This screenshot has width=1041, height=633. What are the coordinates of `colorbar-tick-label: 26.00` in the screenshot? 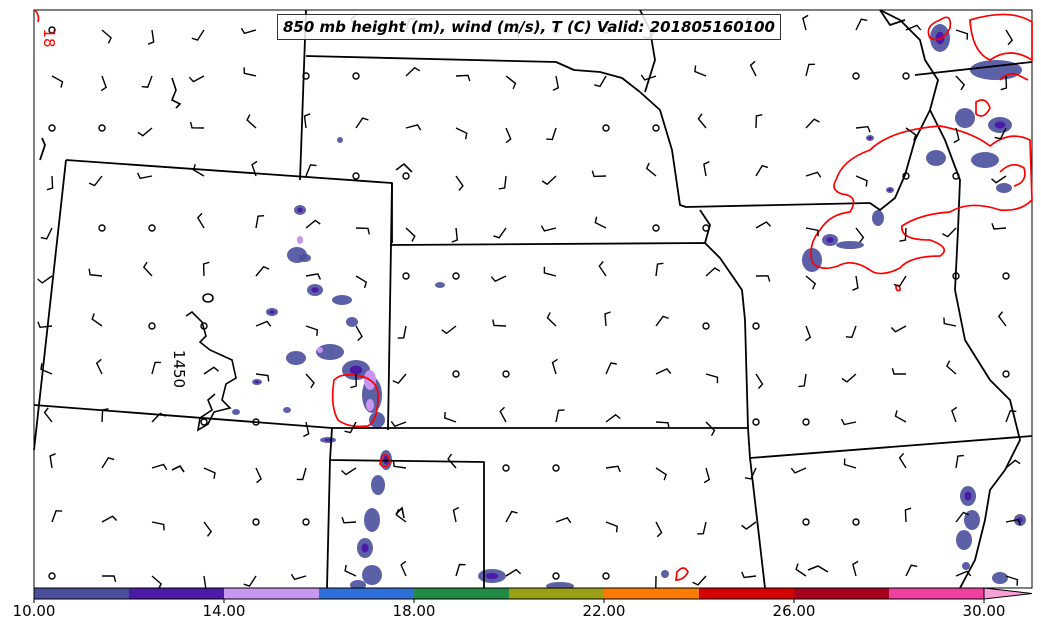 It's located at (794, 611).